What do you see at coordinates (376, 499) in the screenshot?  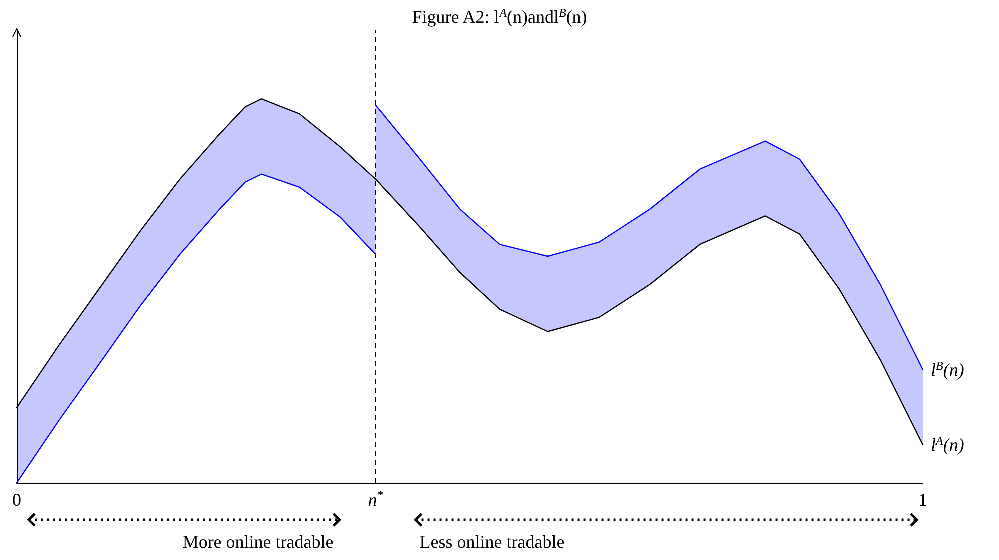 I see `x-tick-label: n$^{*}$` at bounding box center [376, 499].